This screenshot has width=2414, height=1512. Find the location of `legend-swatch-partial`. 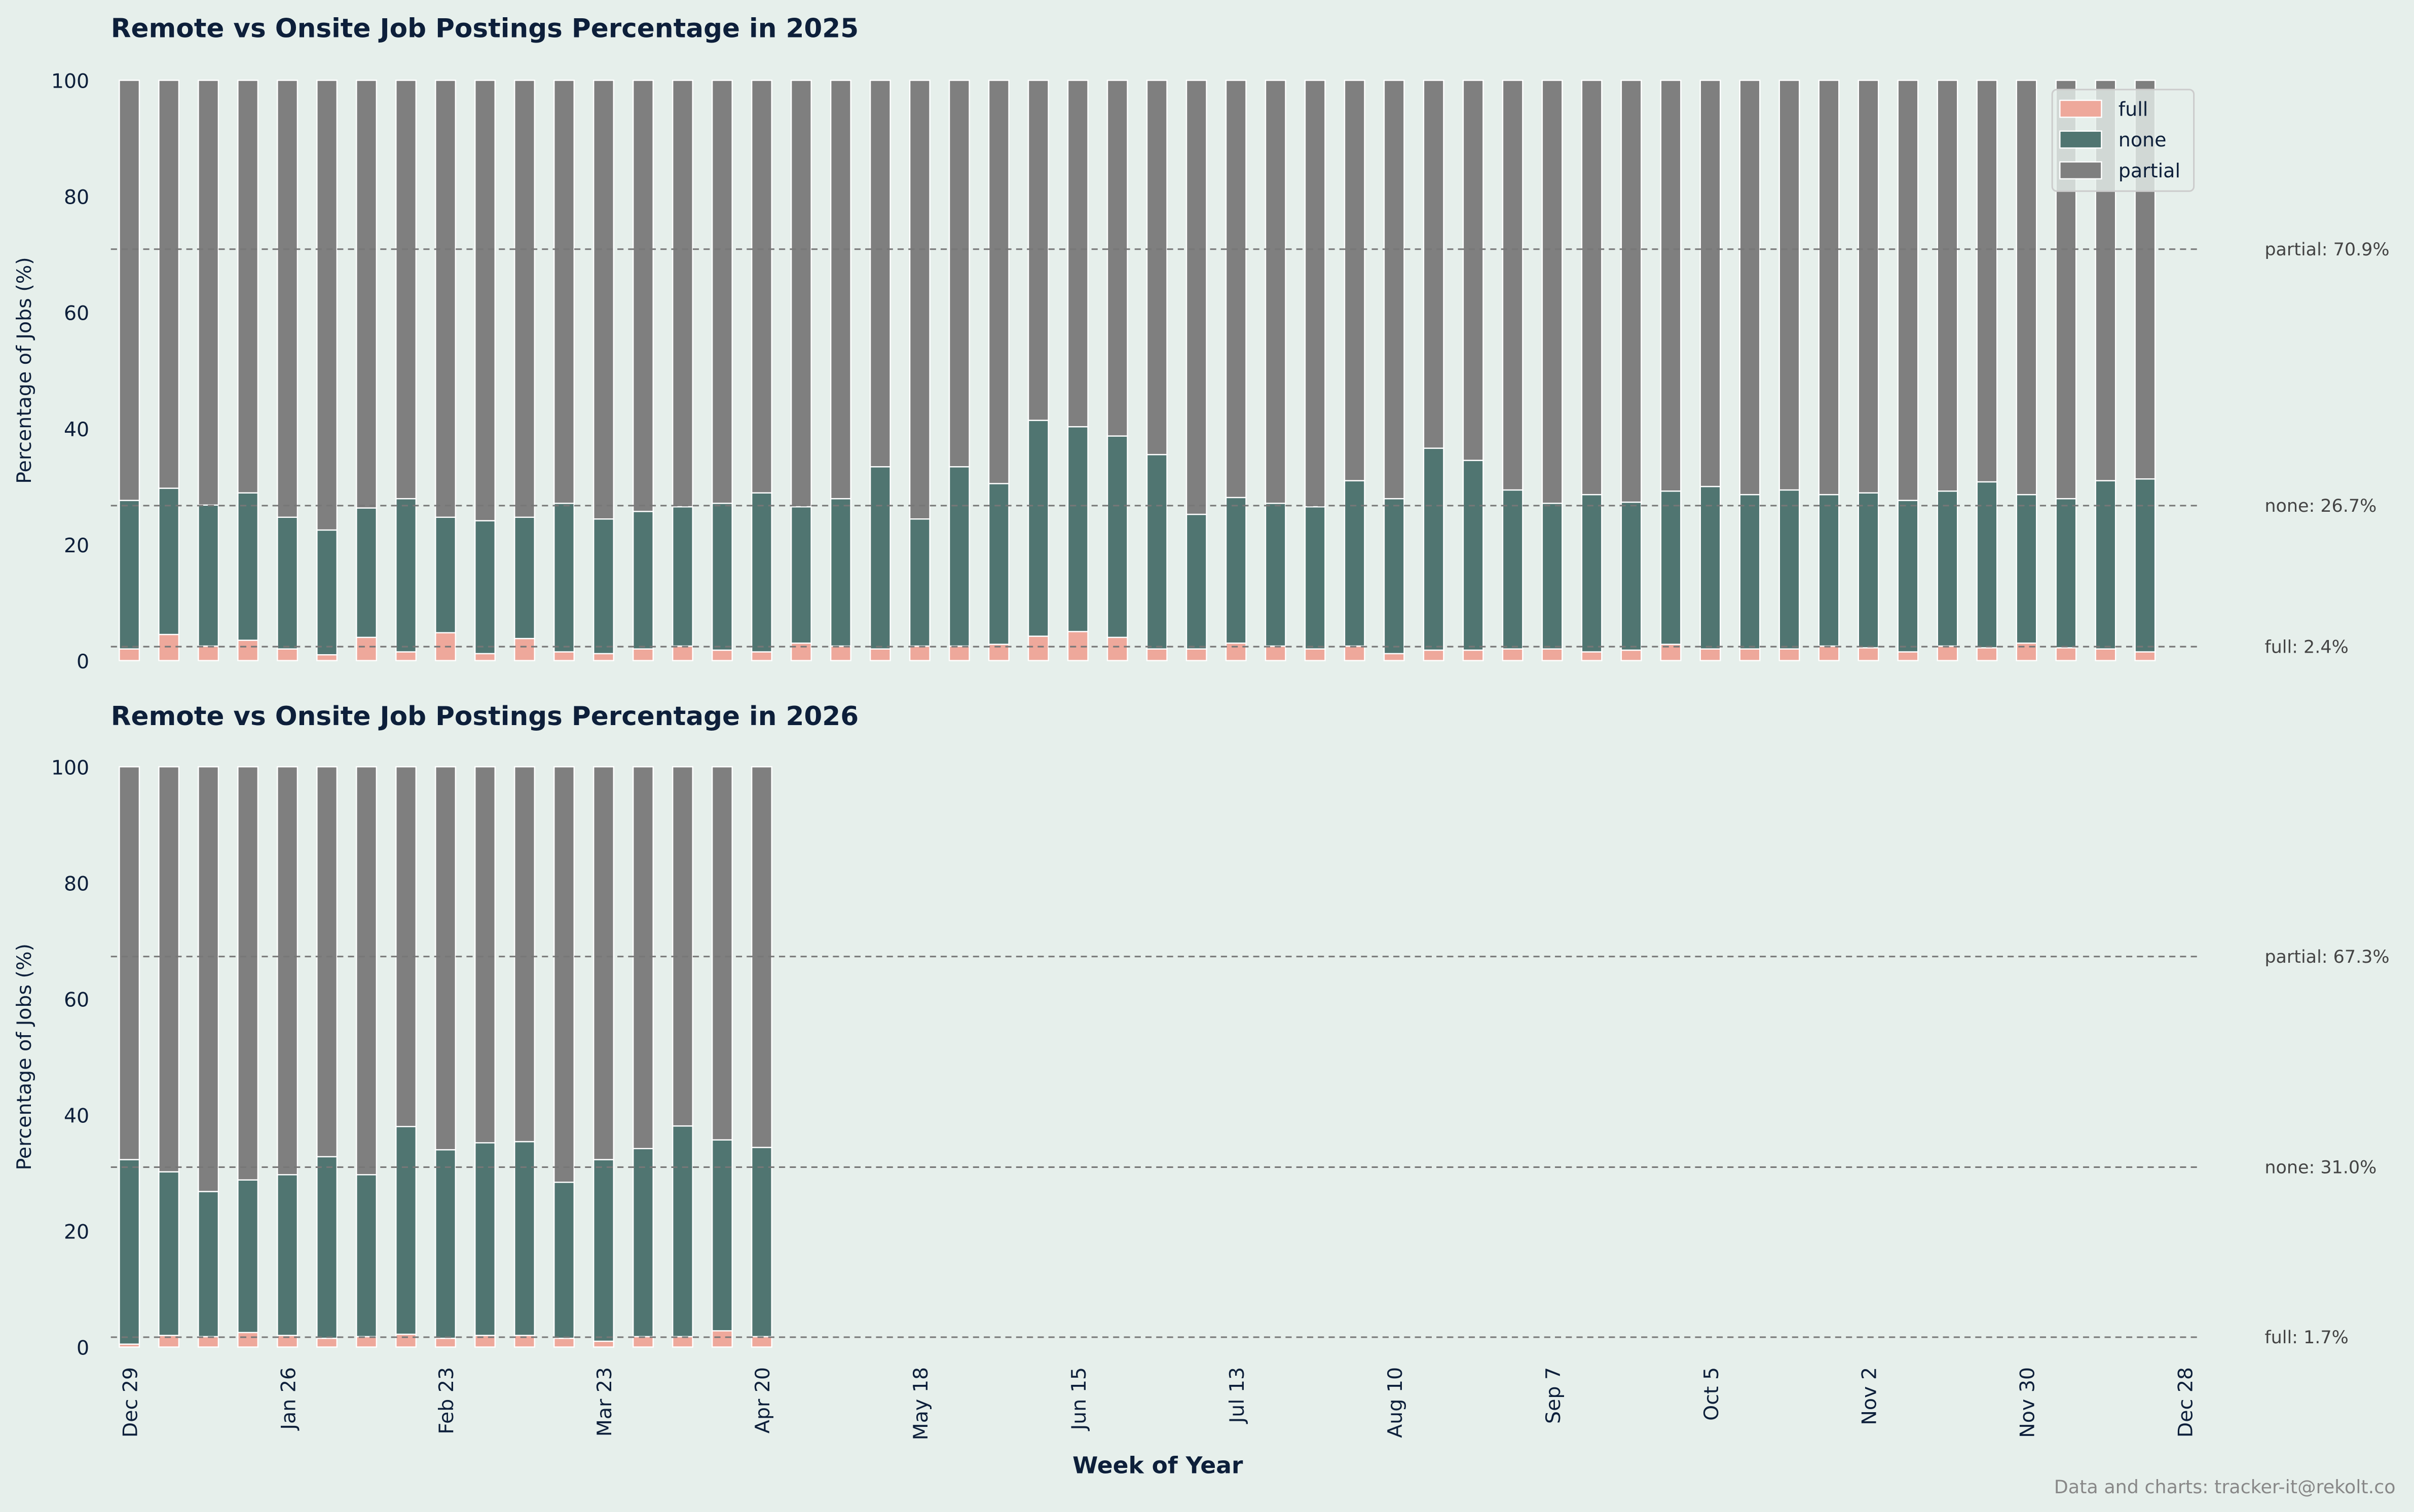

legend-swatch-partial is located at coordinates (2080, 170).